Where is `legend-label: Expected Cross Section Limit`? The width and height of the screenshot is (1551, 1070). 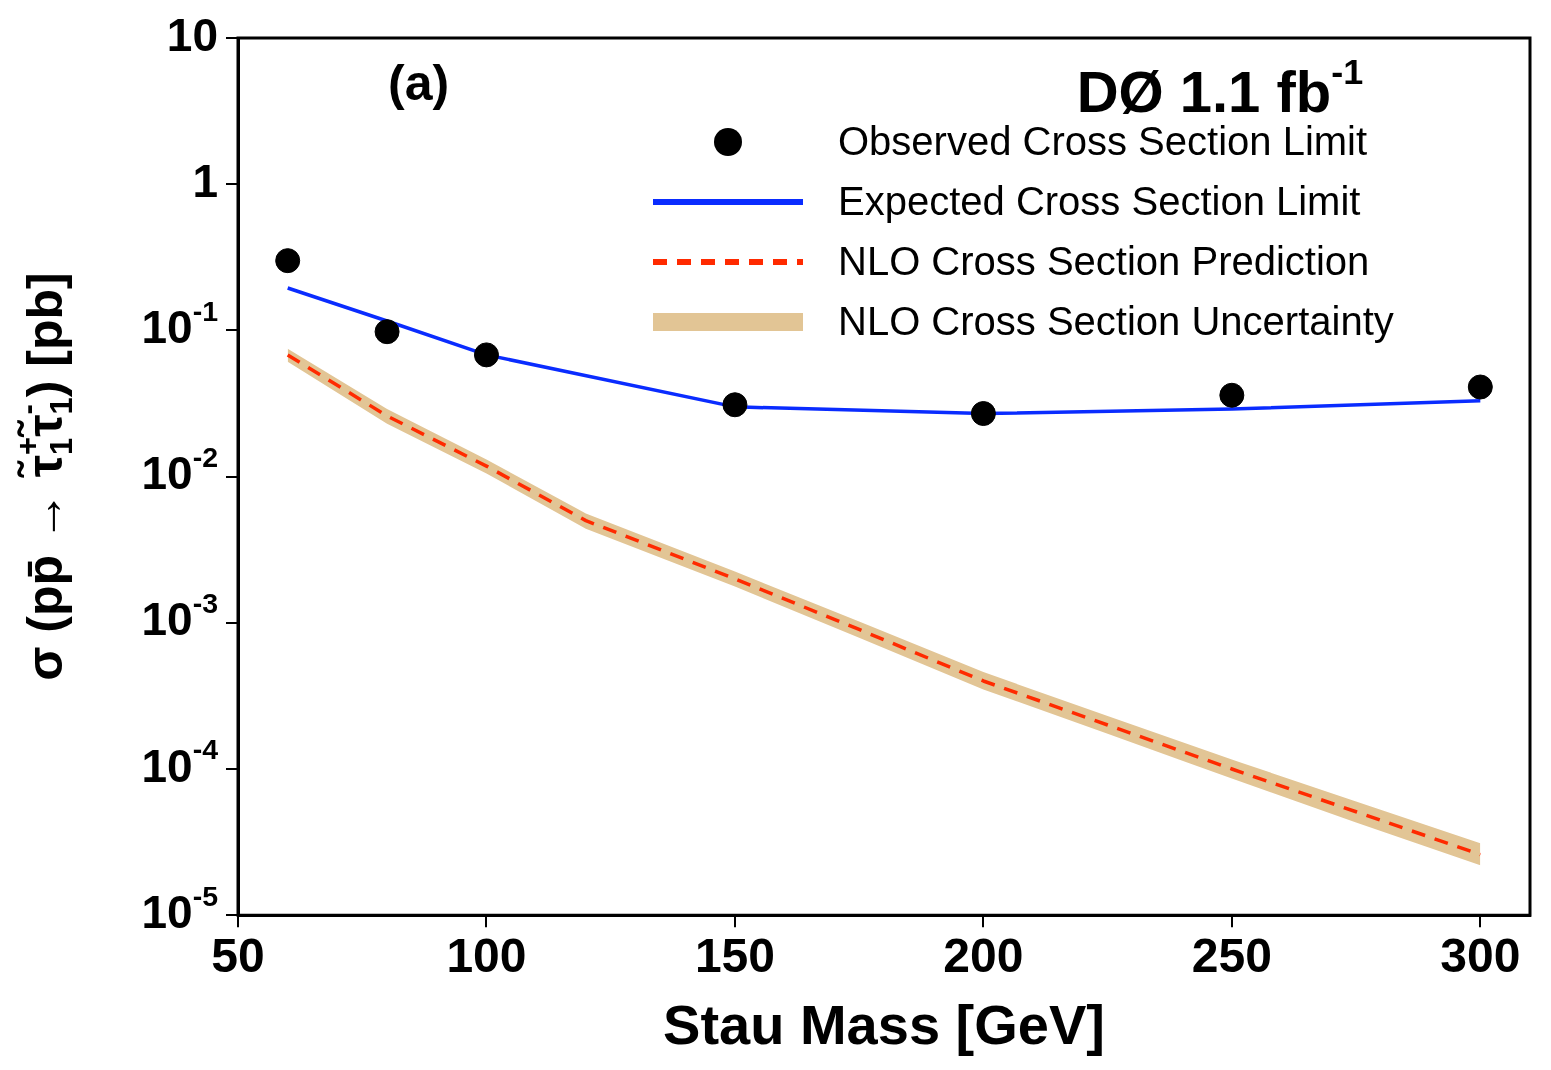 legend-label: Expected Cross Section Limit is located at coordinates (1099, 201).